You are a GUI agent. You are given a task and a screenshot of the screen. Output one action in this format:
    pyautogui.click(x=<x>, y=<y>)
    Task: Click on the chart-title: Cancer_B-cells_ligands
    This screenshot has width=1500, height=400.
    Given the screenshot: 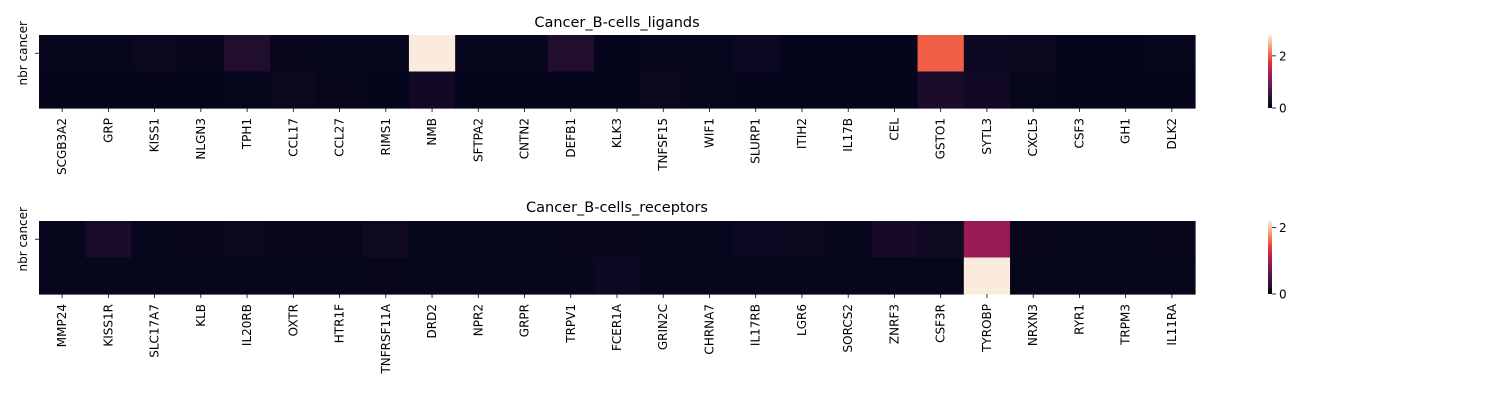 What is the action you would take?
    pyautogui.click(x=616, y=23)
    